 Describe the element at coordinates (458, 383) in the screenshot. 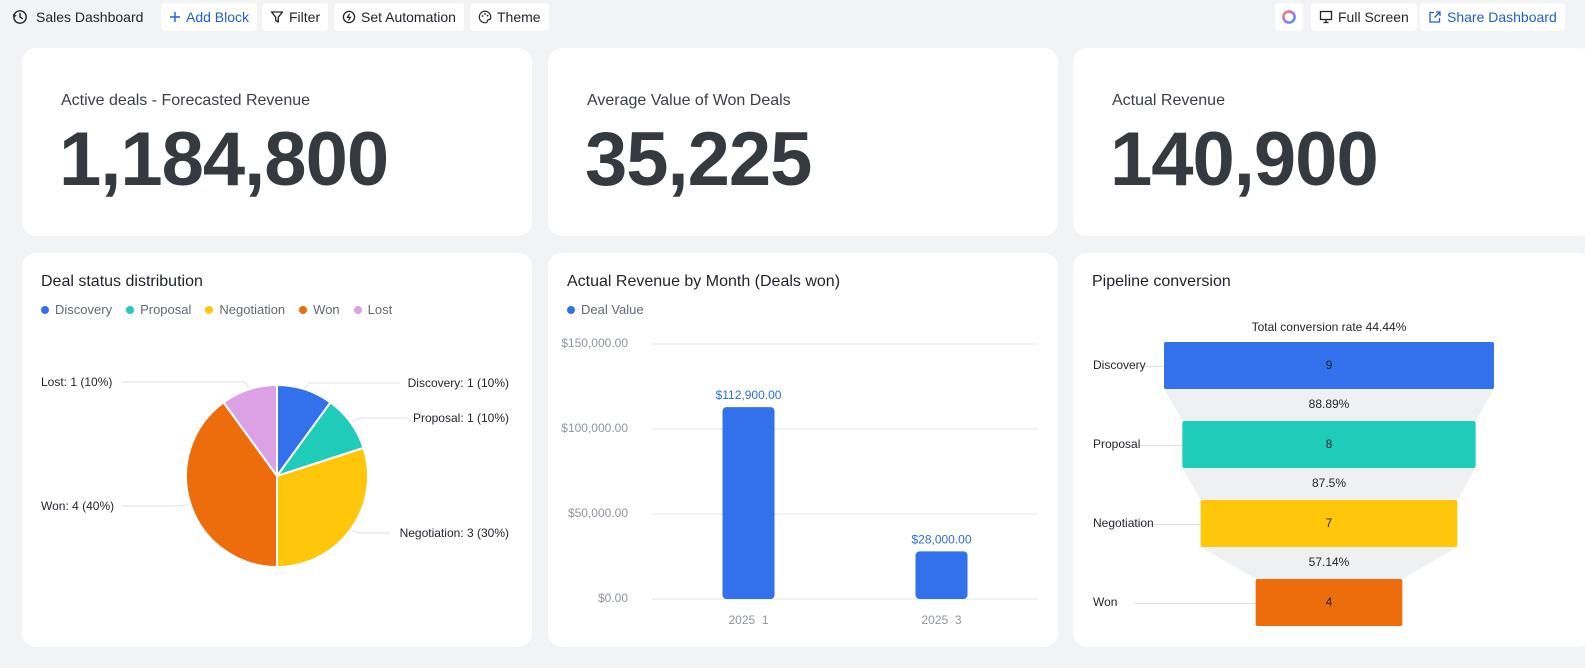

I see `pie-label-discovery: Discovery: 1 (10%)` at that location.